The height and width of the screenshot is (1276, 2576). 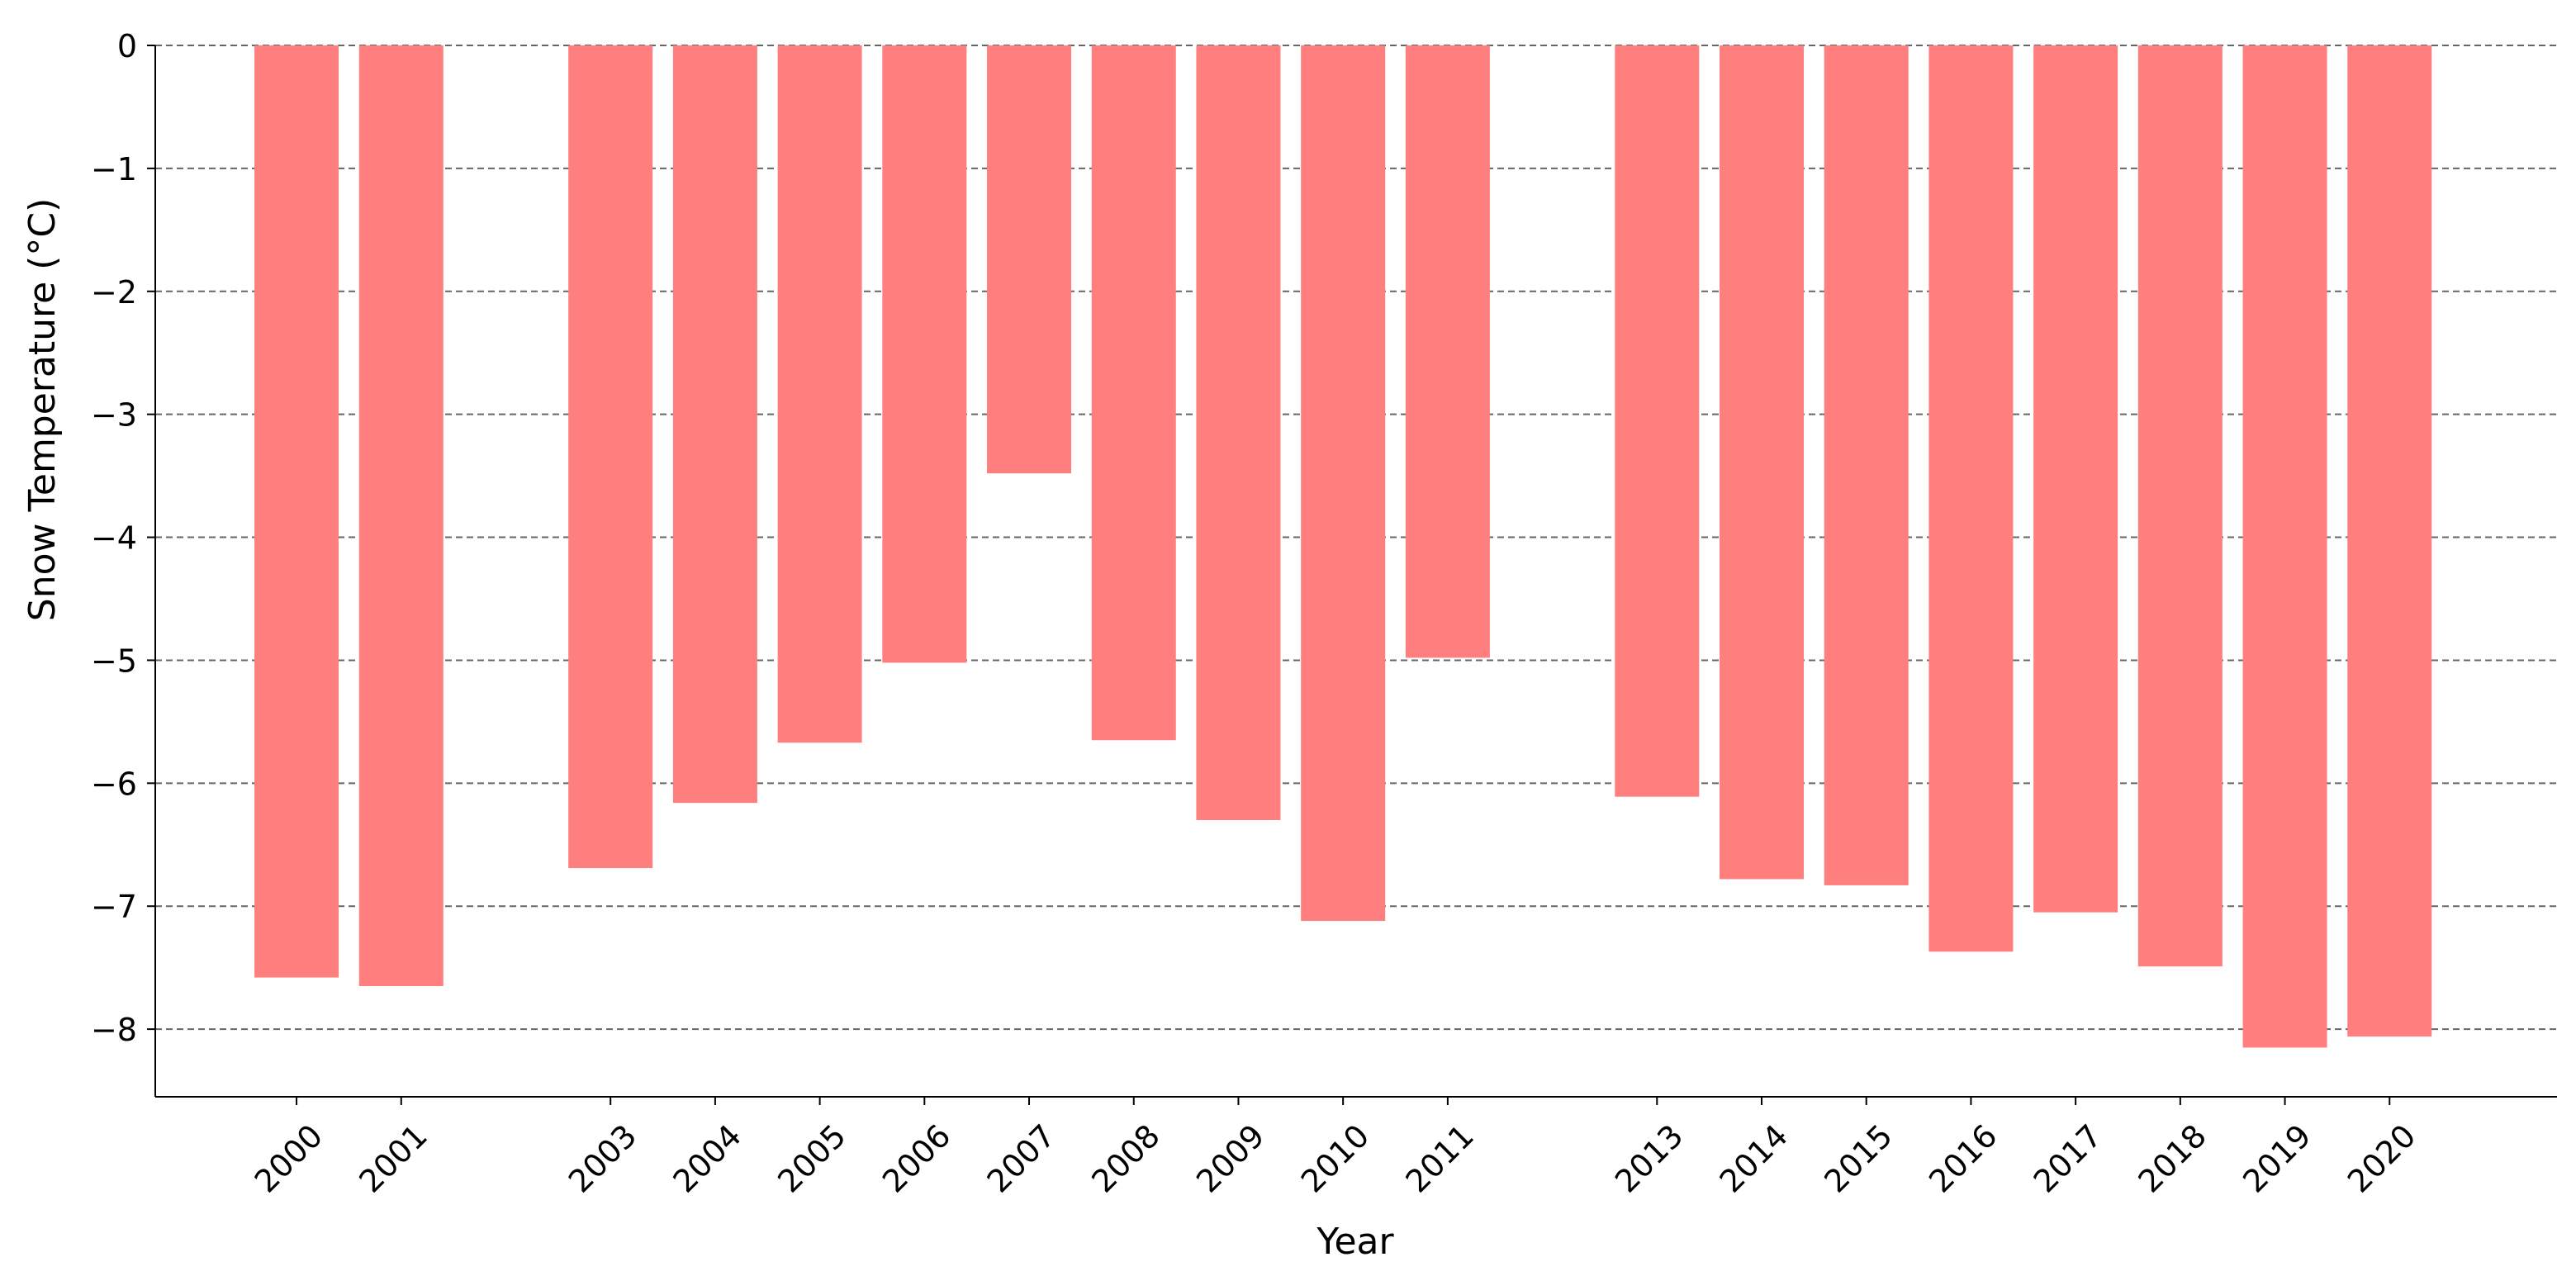 What do you see at coordinates (1649, 1158) in the screenshot?
I see `x-tick-label: 2013` at bounding box center [1649, 1158].